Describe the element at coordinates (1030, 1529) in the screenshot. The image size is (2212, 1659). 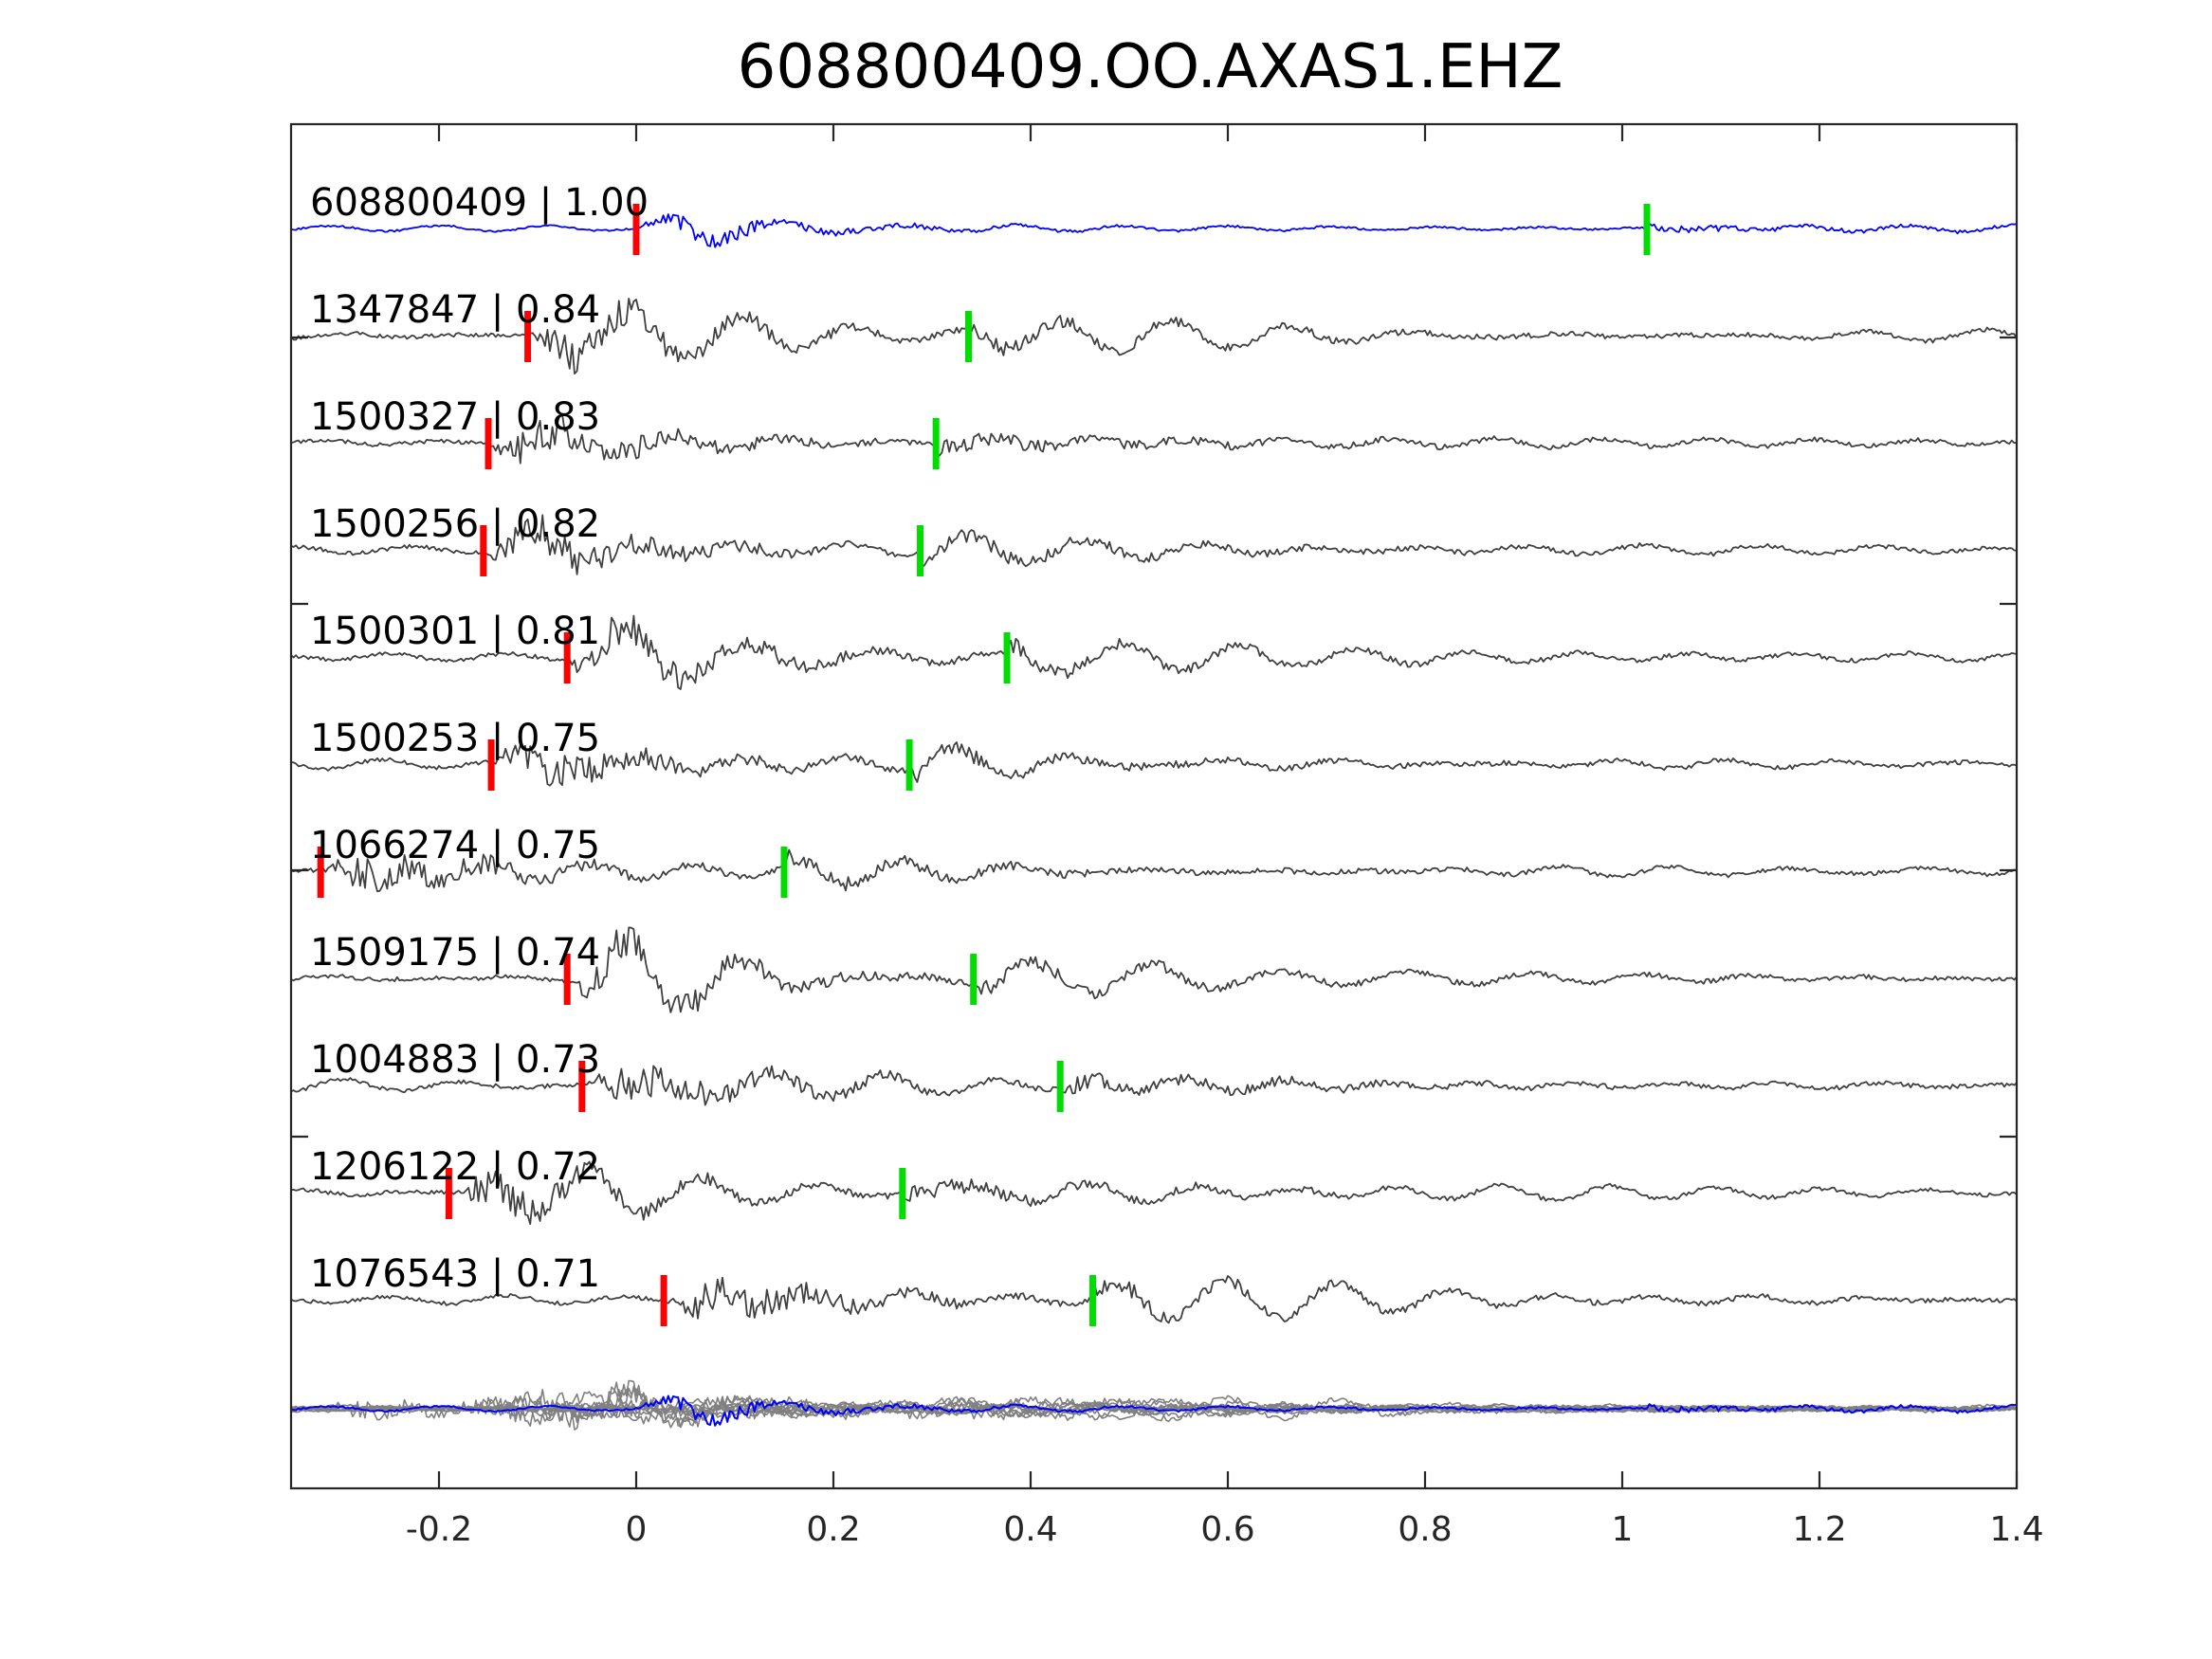
I see `x-tick-label-3: 0.4` at that location.